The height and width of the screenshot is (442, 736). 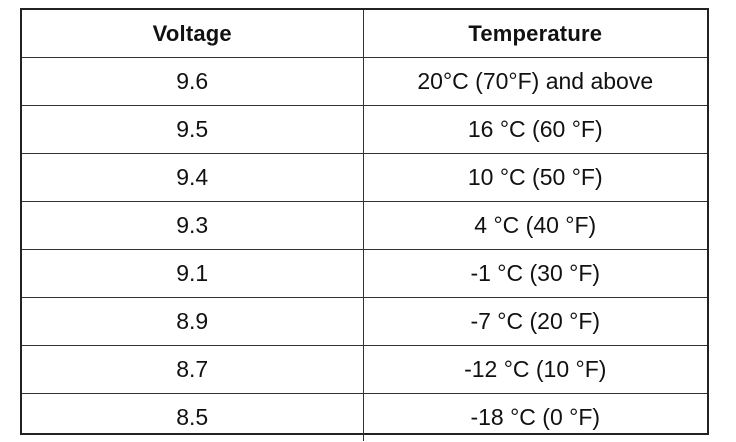 I want to click on table-row: 9.1 -1 °C (30 °F), so click(x=364, y=273).